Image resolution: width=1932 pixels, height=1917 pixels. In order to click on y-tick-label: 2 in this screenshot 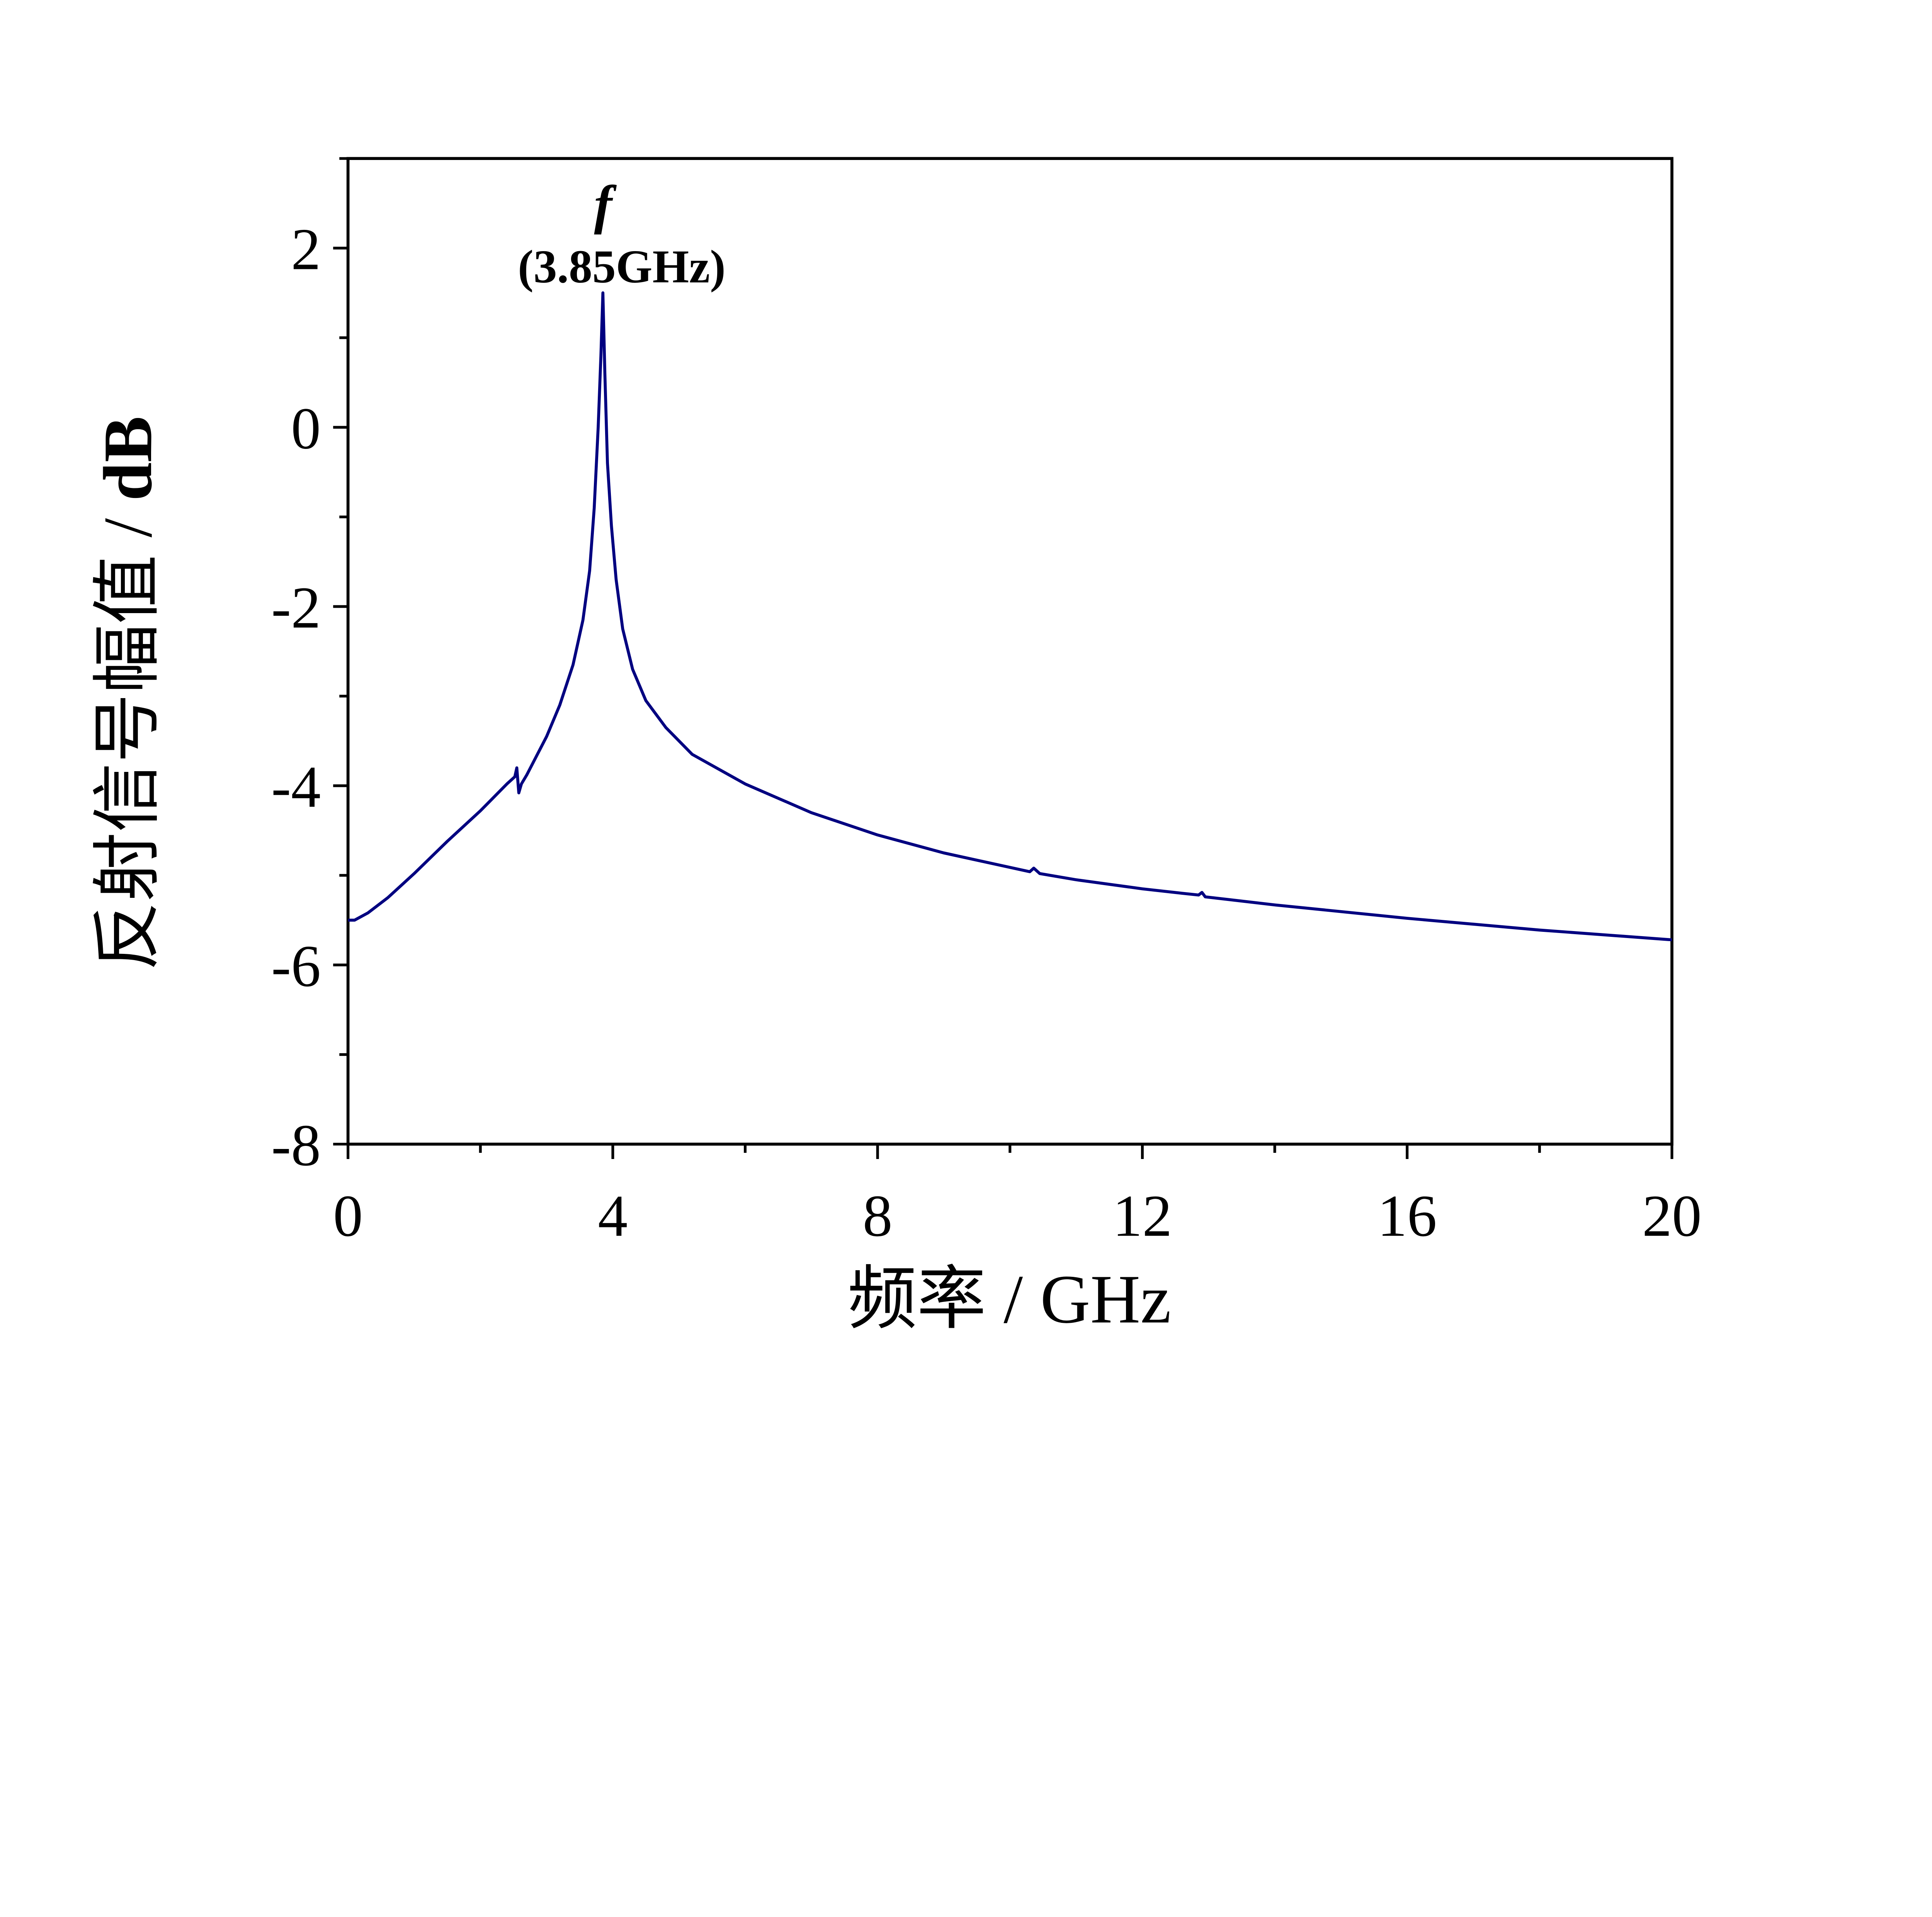, I will do `click(306, 250)`.